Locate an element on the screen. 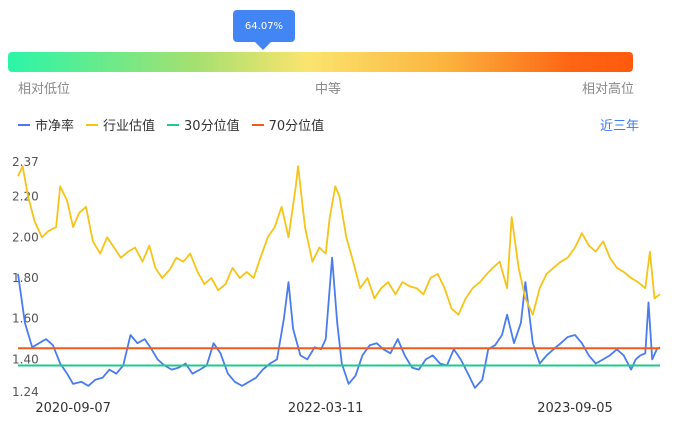 This screenshot has width=686, height=442. valuation-gradient-bar is located at coordinates (320, 62).